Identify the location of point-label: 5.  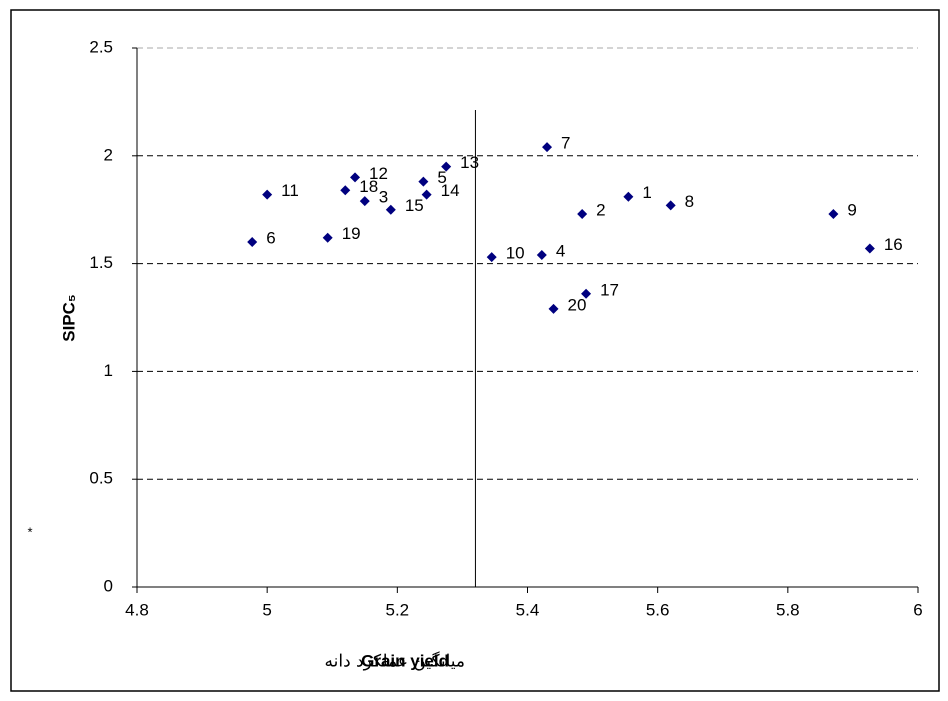
(441, 177).